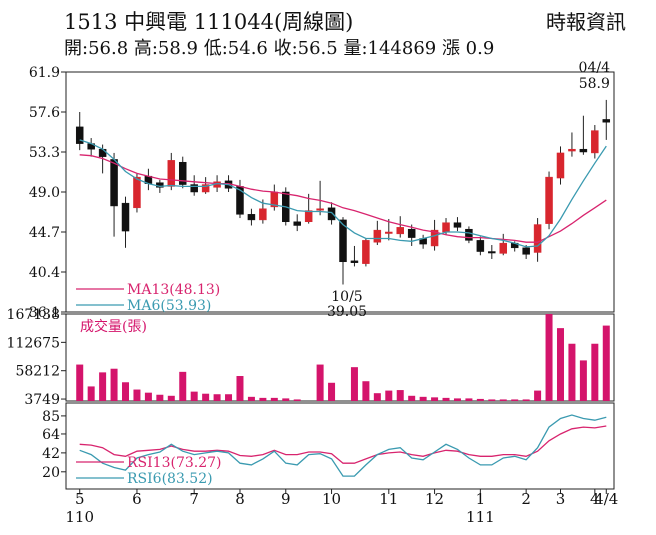 Image resolution: width=656 pixels, height=535 pixels. What do you see at coordinates (137, 499) in the screenshot?
I see `x-tick-label: 6` at bounding box center [137, 499].